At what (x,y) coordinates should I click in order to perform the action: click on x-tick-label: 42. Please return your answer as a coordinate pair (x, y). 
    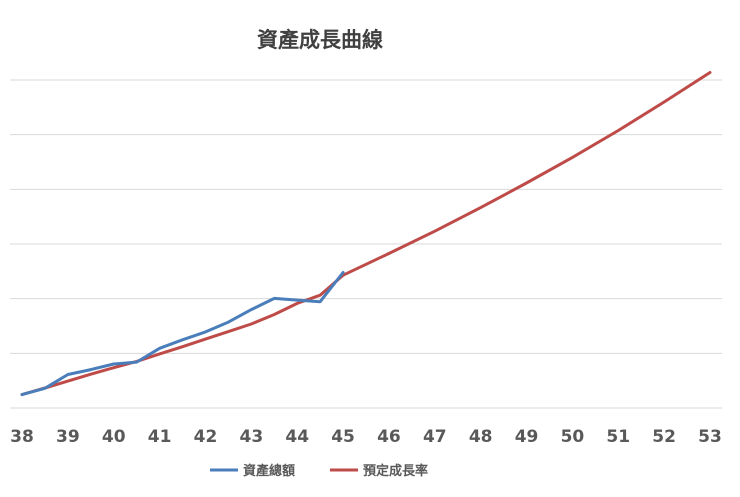
    Looking at the image, I should click on (206, 437).